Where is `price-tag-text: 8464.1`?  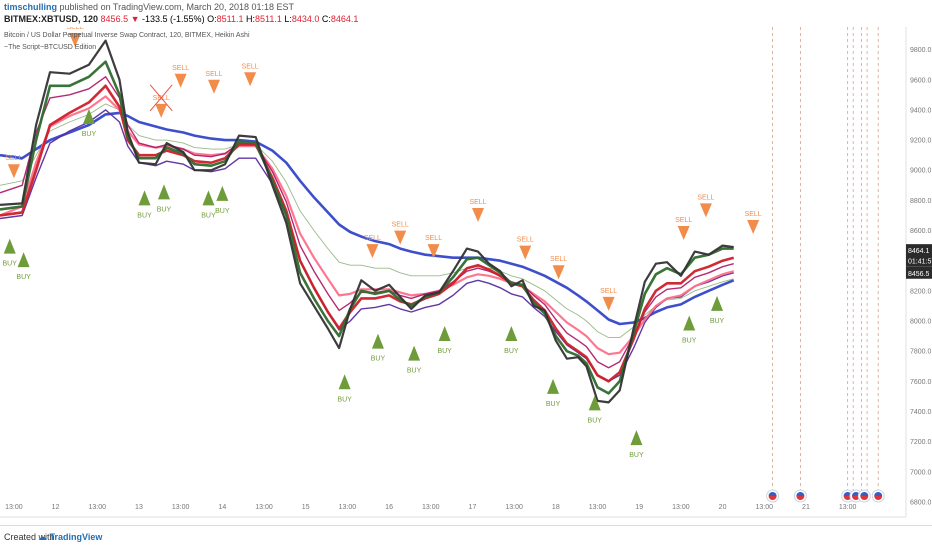
price-tag-text: 8464.1 is located at coordinates (919, 251).